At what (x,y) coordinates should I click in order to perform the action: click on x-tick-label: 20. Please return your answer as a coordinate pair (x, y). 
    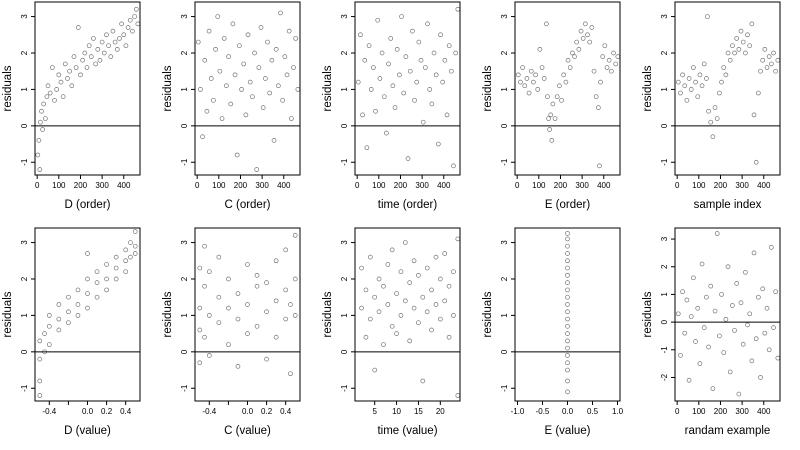
    Looking at the image, I should click on (440, 411).